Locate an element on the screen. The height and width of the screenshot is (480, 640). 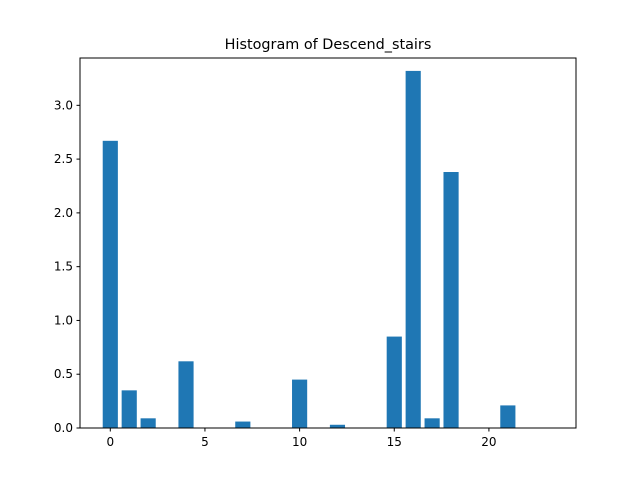
y-tick-label: 1.5 is located at coordinates (63, 267).